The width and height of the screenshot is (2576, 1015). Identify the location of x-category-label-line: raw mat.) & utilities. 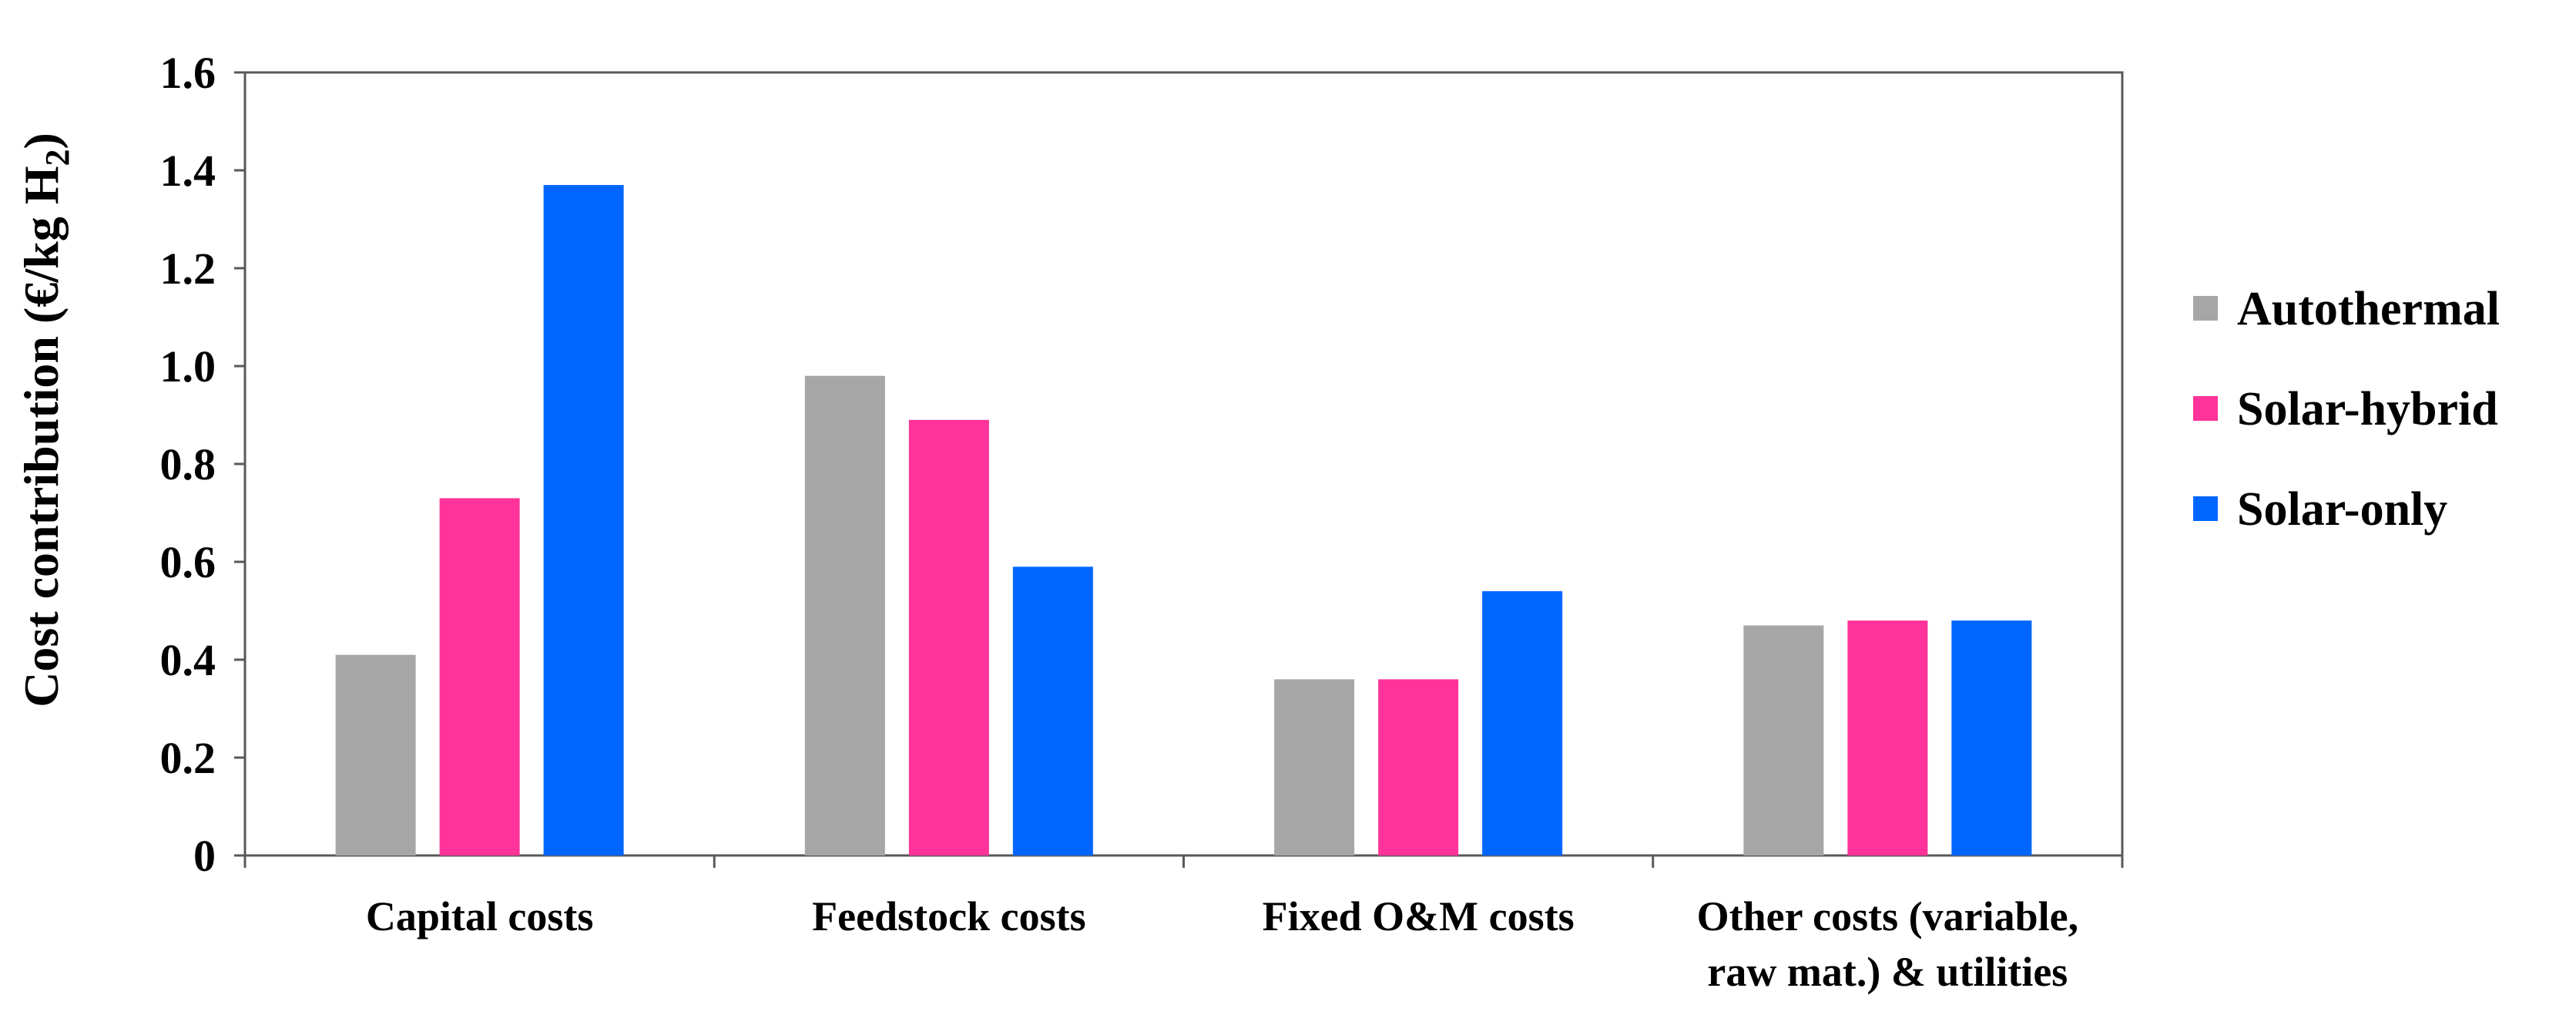
(1887, 972).